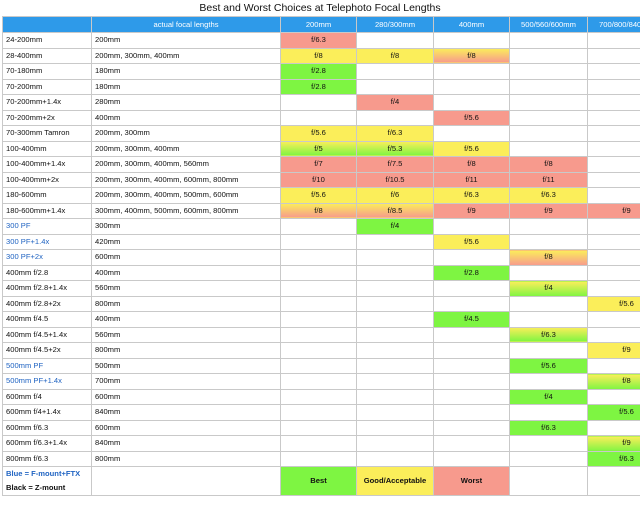  Describe the element at coordinates (186, 303) in the screenshot. I see `actual-focal-lengths: 800mm` at that location.